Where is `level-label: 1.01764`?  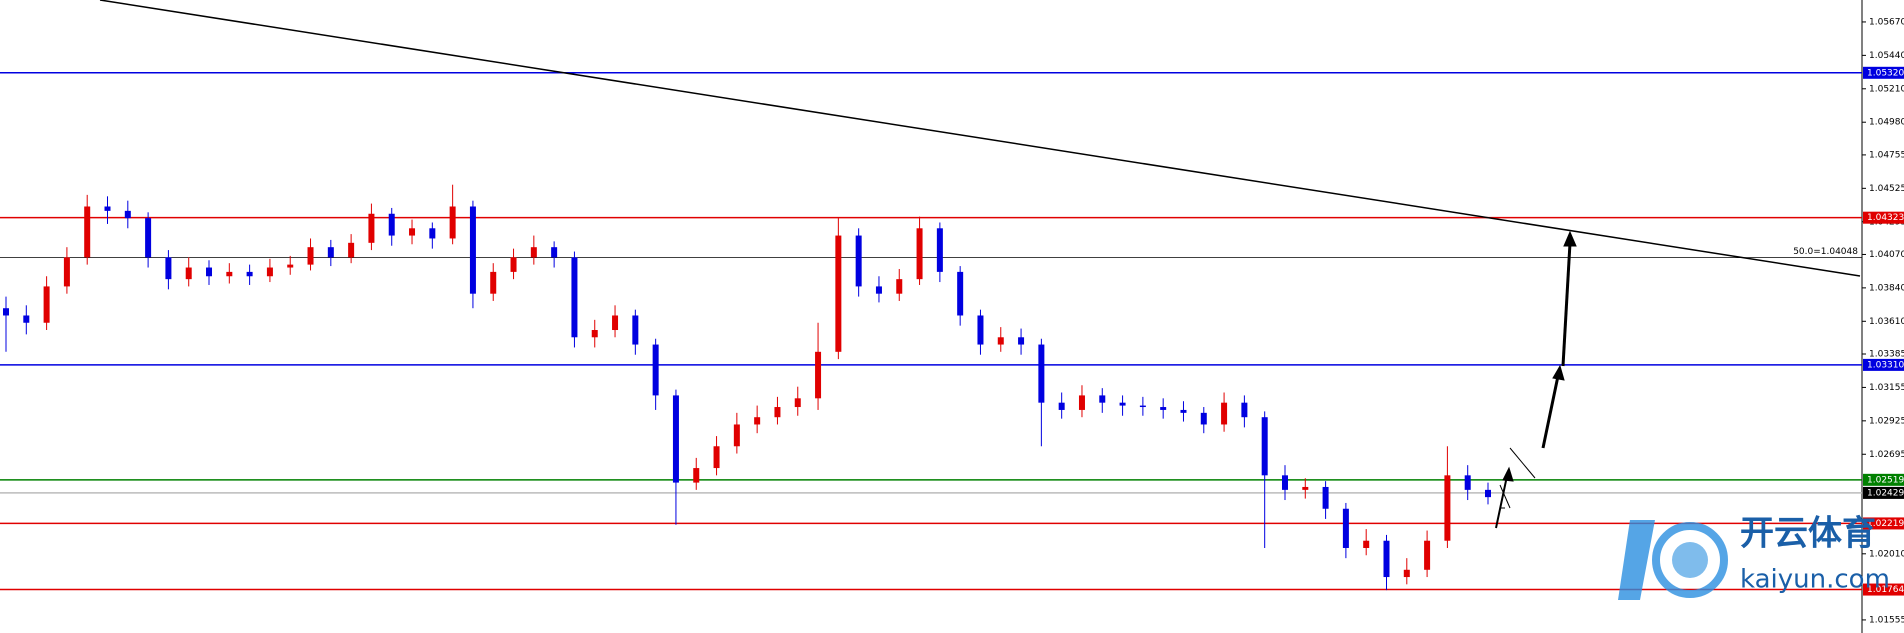
level-label: 1.01764 is located at coordinates (1885, 590).